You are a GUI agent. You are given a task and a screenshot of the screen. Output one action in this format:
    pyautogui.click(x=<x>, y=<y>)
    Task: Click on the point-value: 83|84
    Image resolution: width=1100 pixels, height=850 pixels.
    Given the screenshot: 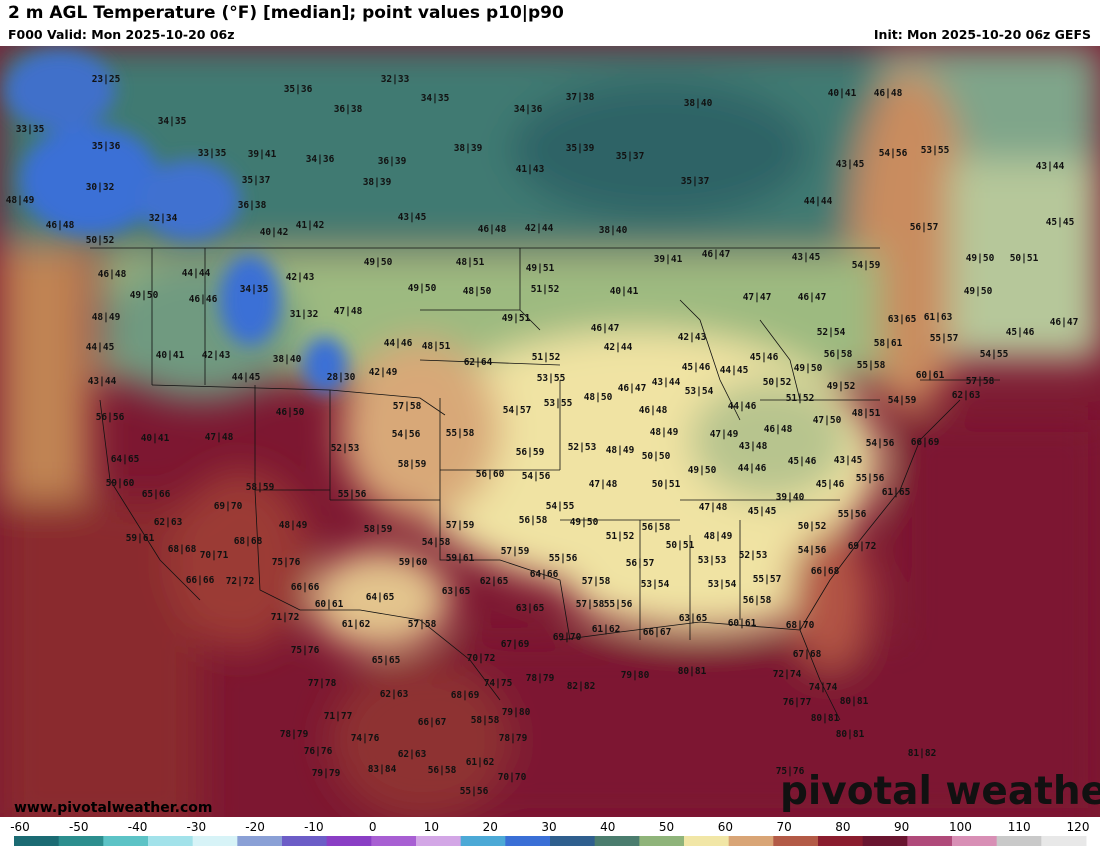 What is the action you would take?
    pyautogui.click(x=382, y=769)
    